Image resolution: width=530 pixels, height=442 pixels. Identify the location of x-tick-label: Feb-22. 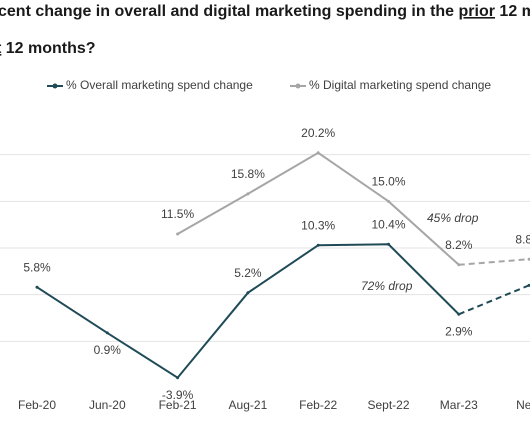
(318, 405).